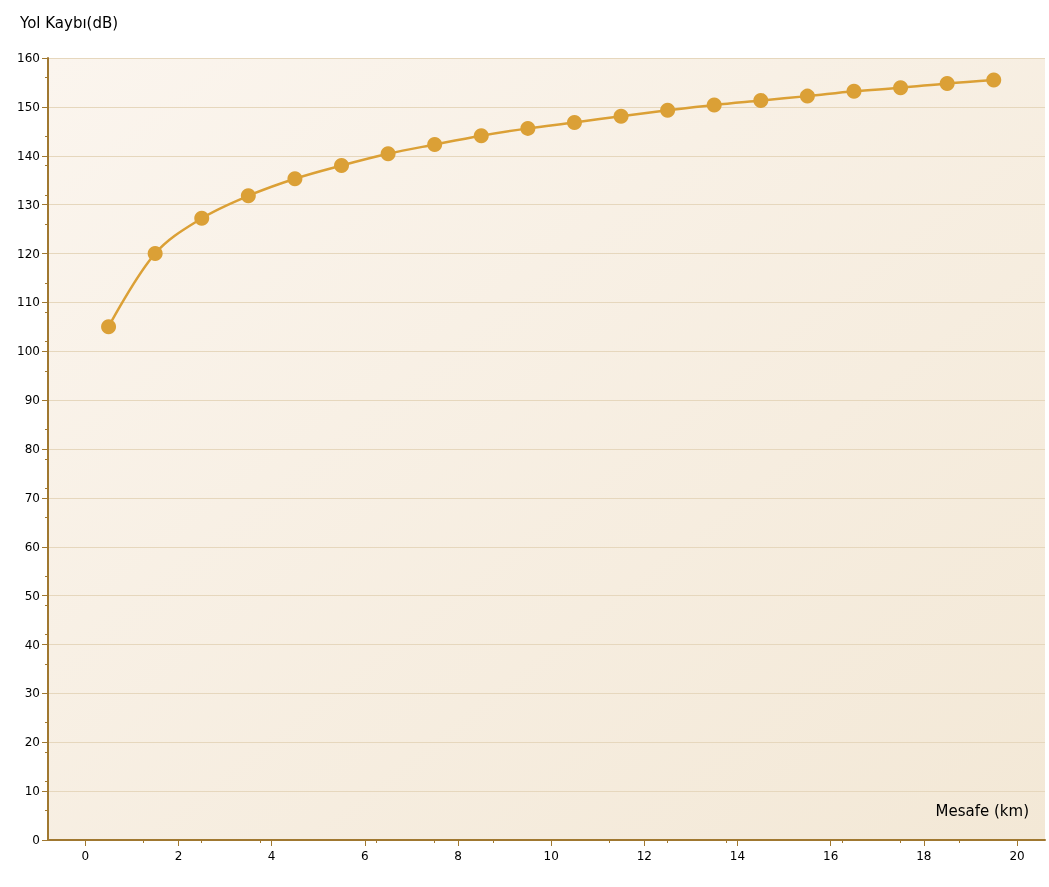 This screenshot has width=1049, height=887. I want to click on y-tick-label: 110, so click(28, 302).